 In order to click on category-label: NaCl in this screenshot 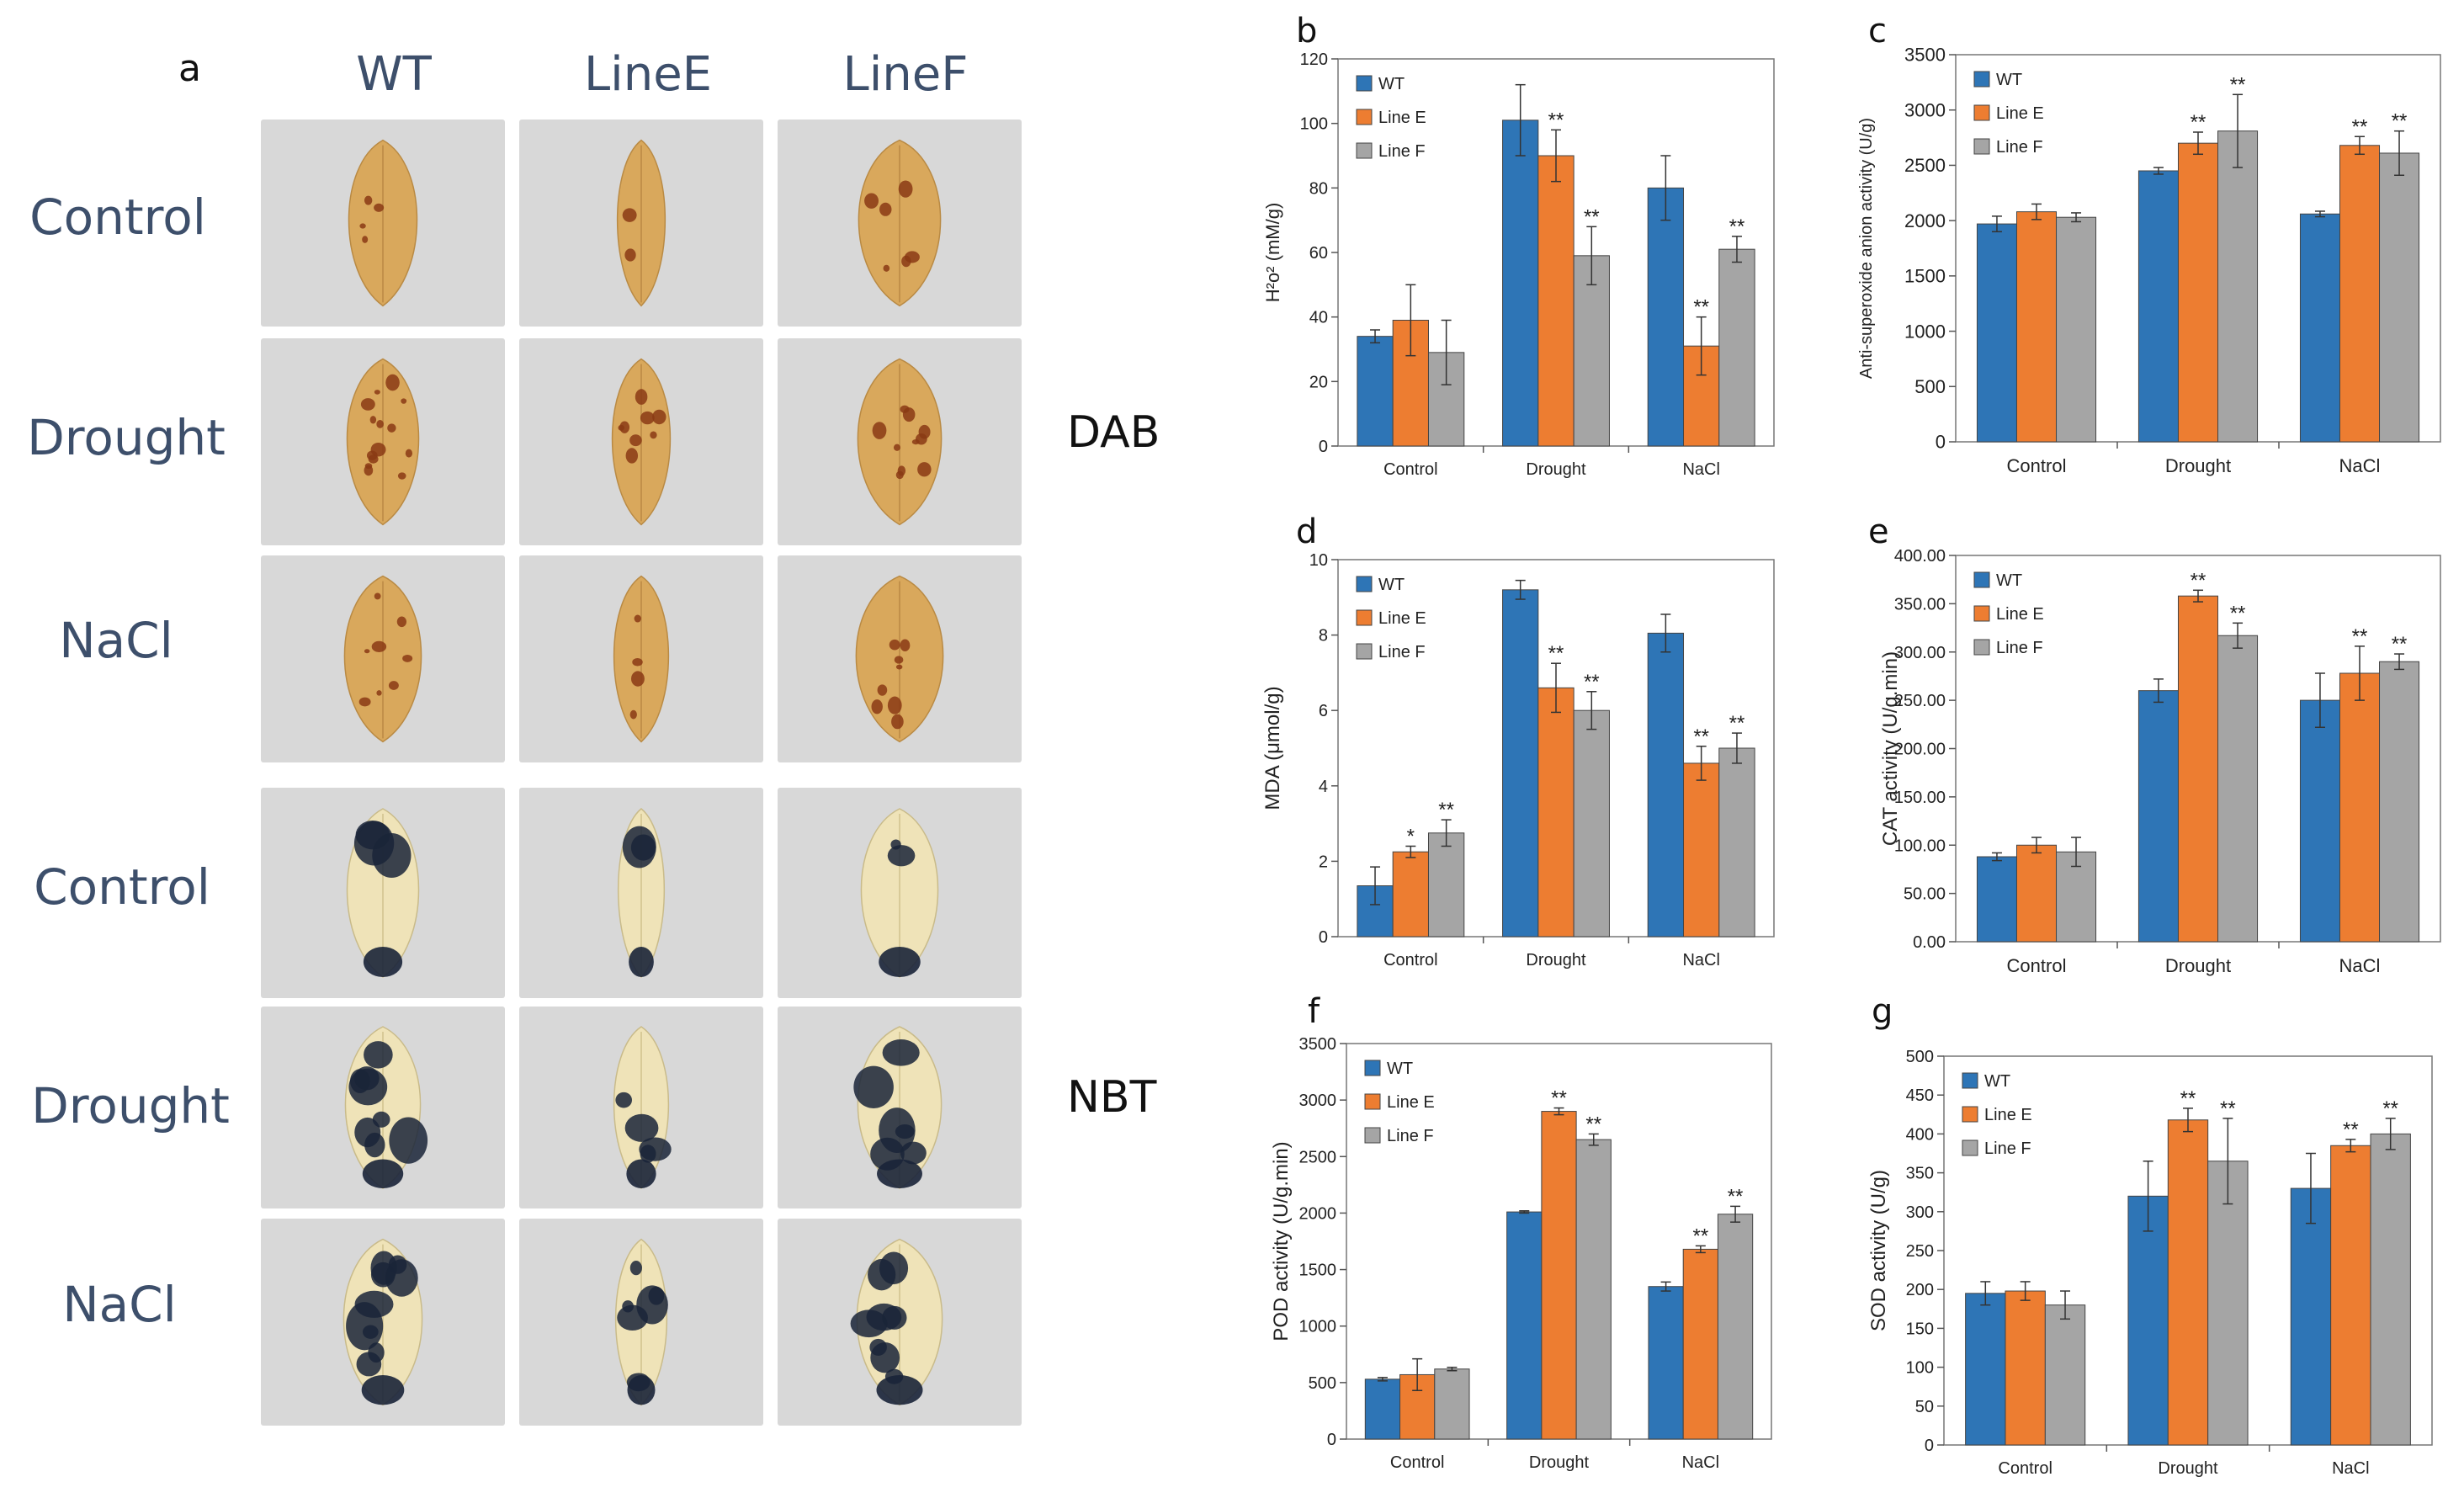, I will do `click(1700, 1462)`.